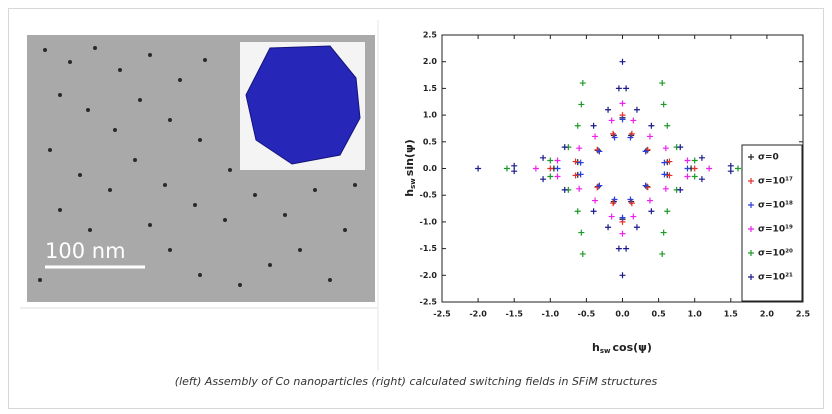 The height and width of the screenshot is (414, 832). What do you see at coordinates (775, 254) in the screenshot?
I see `legend-label: σ=10²⁰` at bounding box center [775, 254].